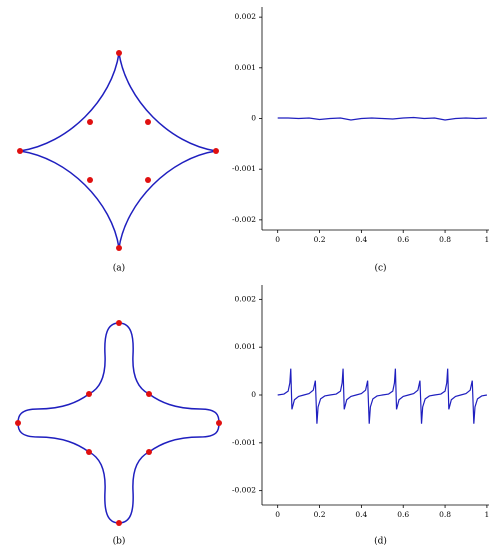 This screenshot has height=550, width=498. What do you see at coordinates (380, 268) in the screenshot?
I see `caption: (c)` at bounding box center [380, 268].